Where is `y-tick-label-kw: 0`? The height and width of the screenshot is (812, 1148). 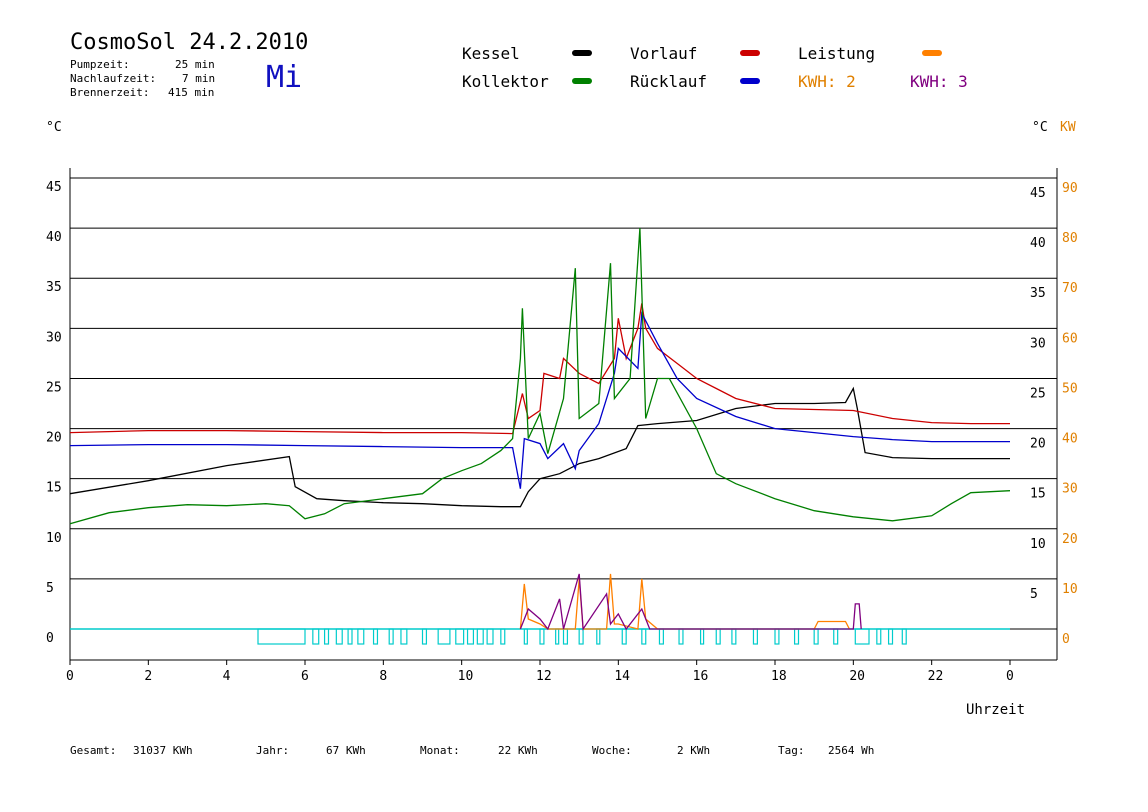 y-tick-label-kw: 0 is located at coordinates (1066, 639).